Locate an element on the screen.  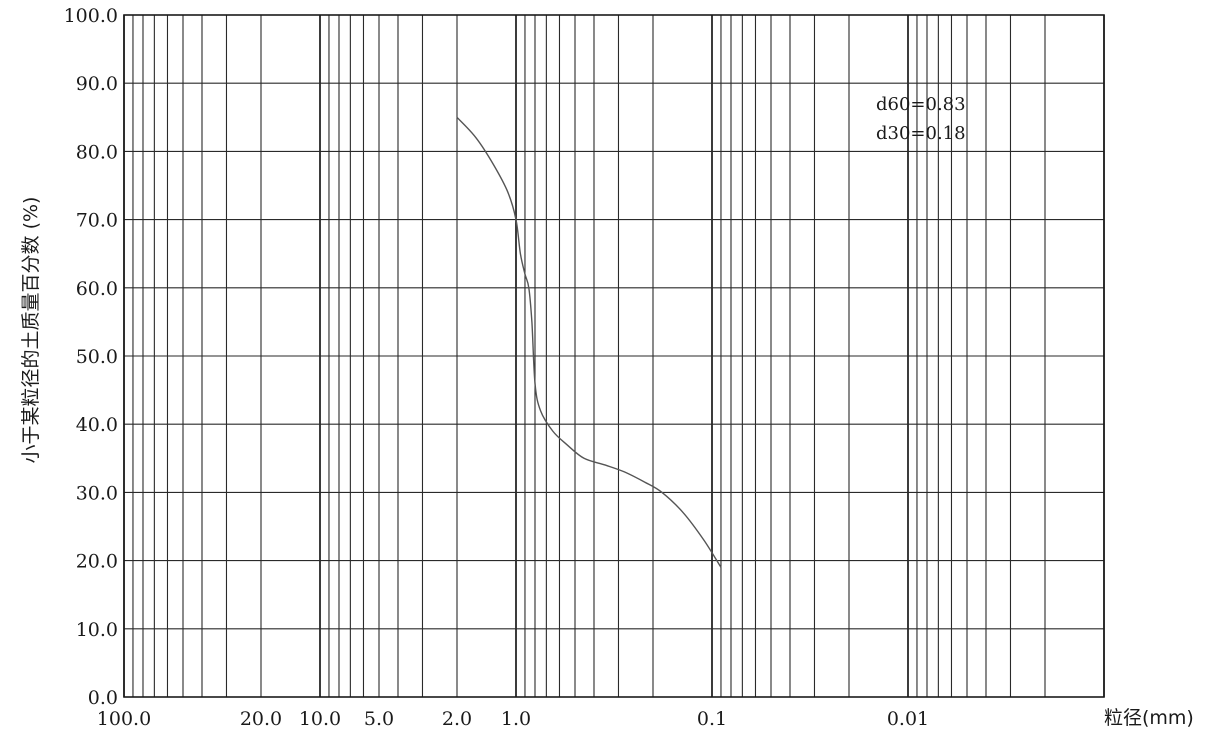
x-tick-label-7: 0.01 is located at coordinates (908, 719).